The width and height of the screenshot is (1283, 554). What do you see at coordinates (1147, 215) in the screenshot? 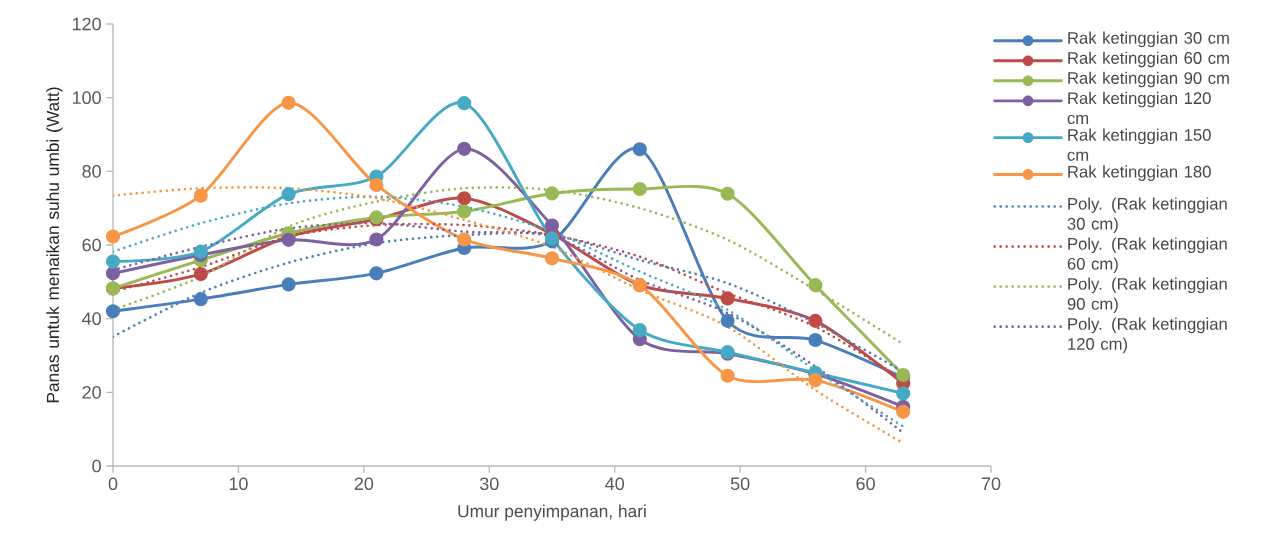
I see `legend-label: Poly. (Rak ketinggian 30 cm)` at bounding box center [1147, 215].